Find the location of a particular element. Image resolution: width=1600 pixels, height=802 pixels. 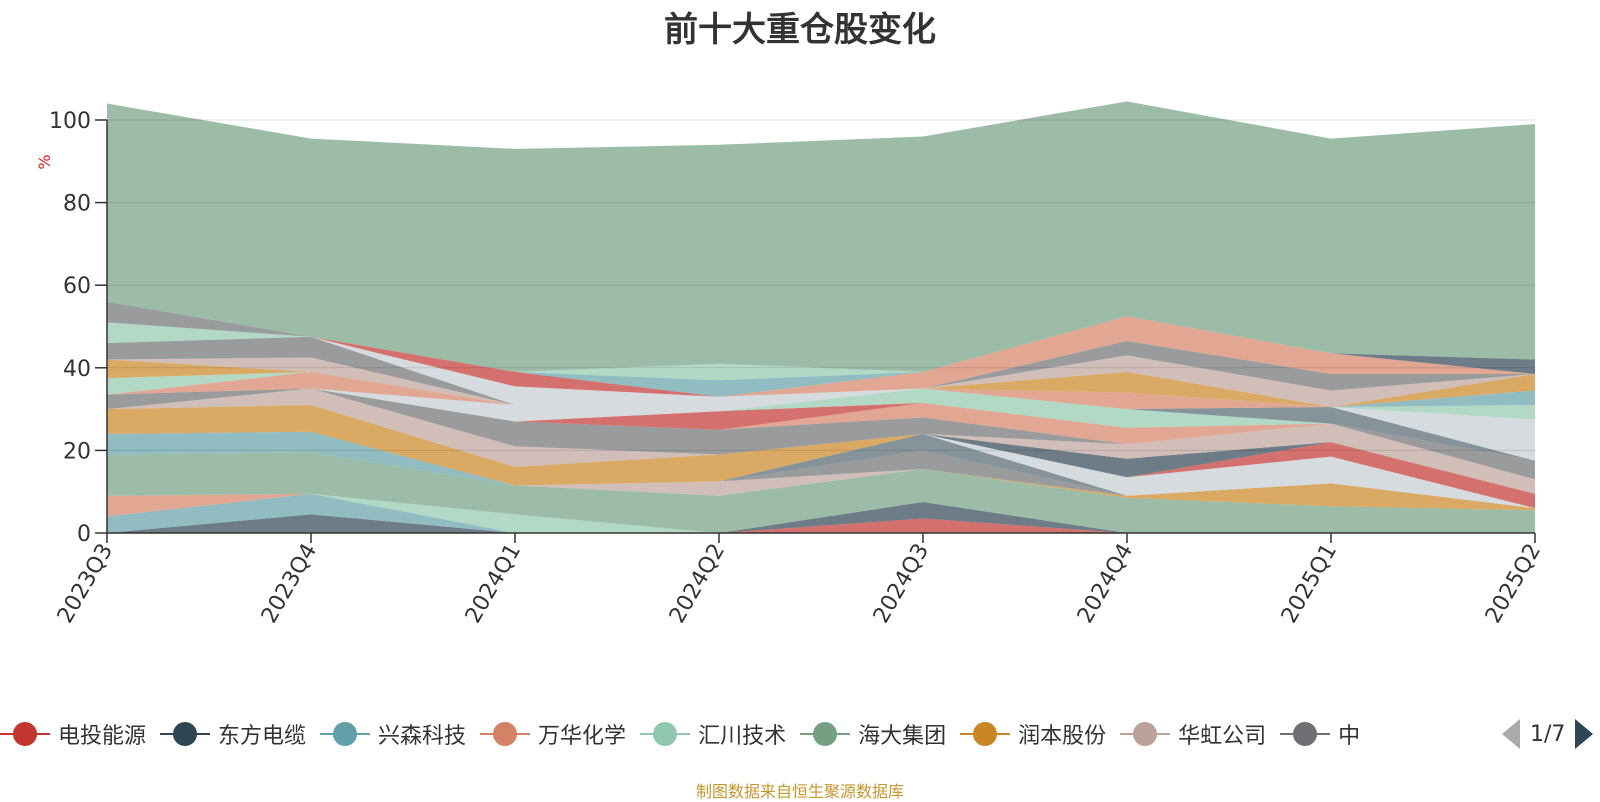

legend-pager: 1/7 is located at coordinates (1548, 734).